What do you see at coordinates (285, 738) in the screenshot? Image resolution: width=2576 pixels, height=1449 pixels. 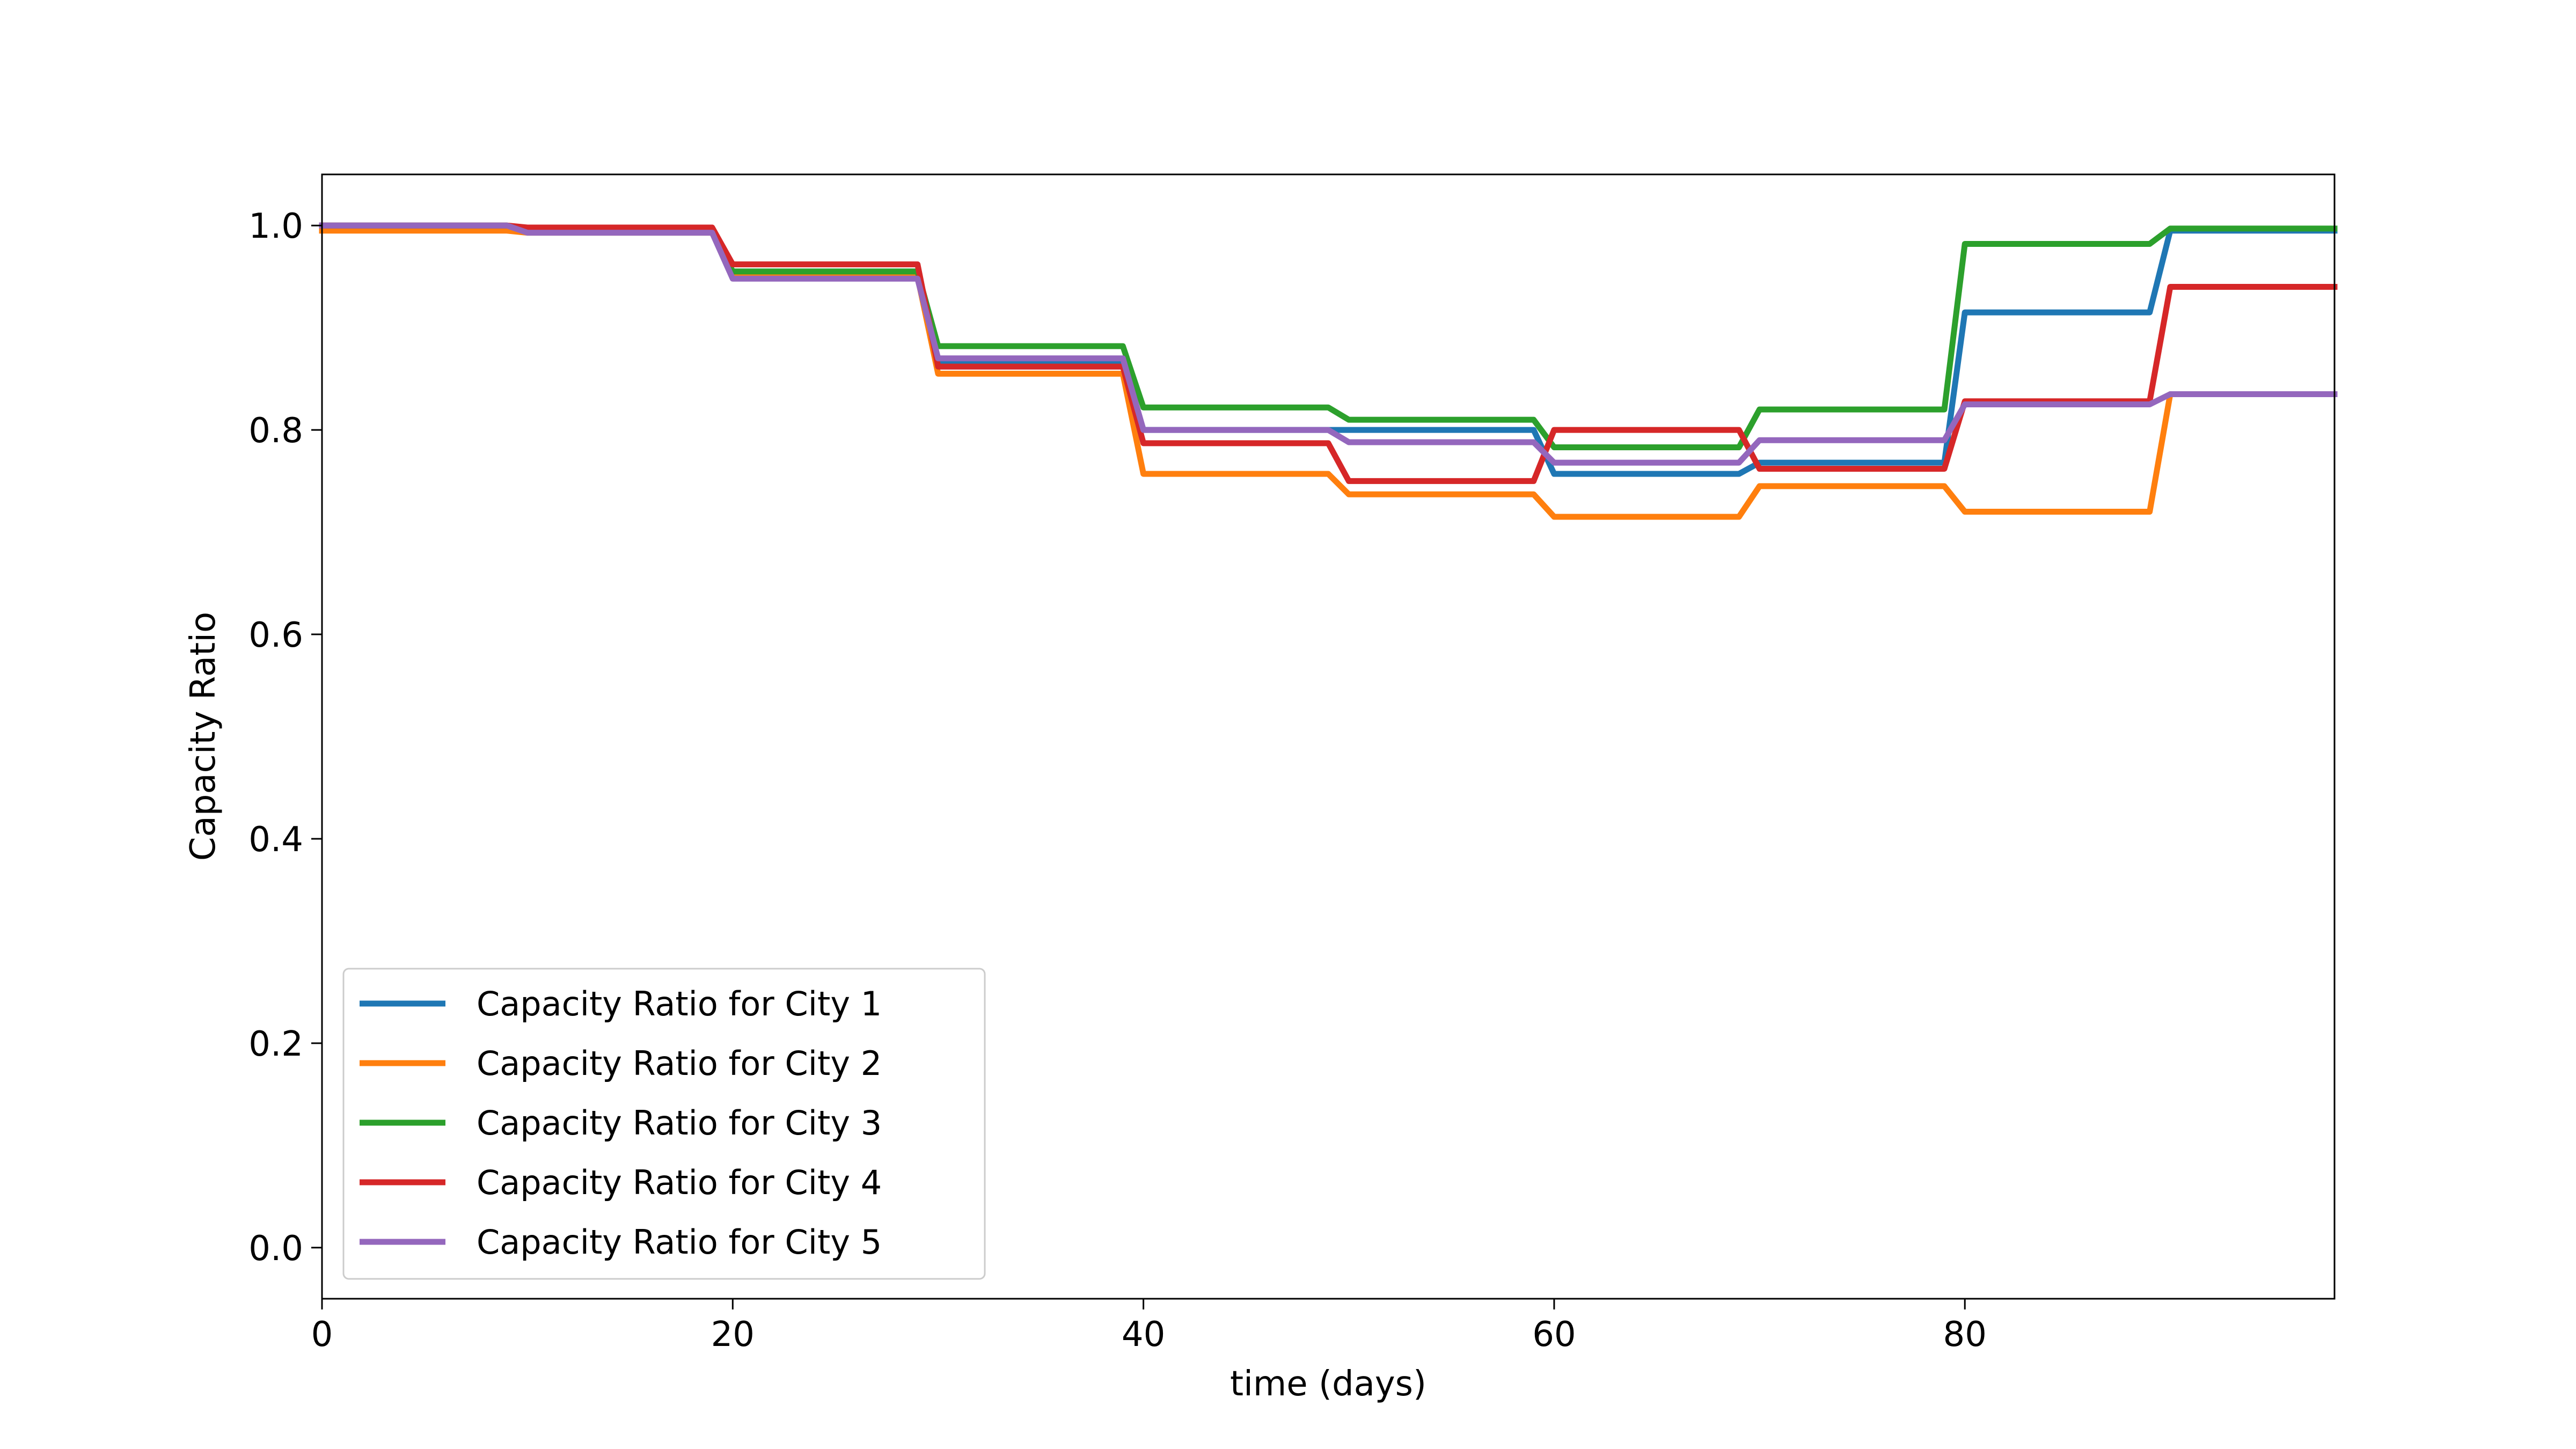 I see `y-axis: 0.0 0.2 0.4 0.6 0.8 1.0` at bounding box center [285, 738].